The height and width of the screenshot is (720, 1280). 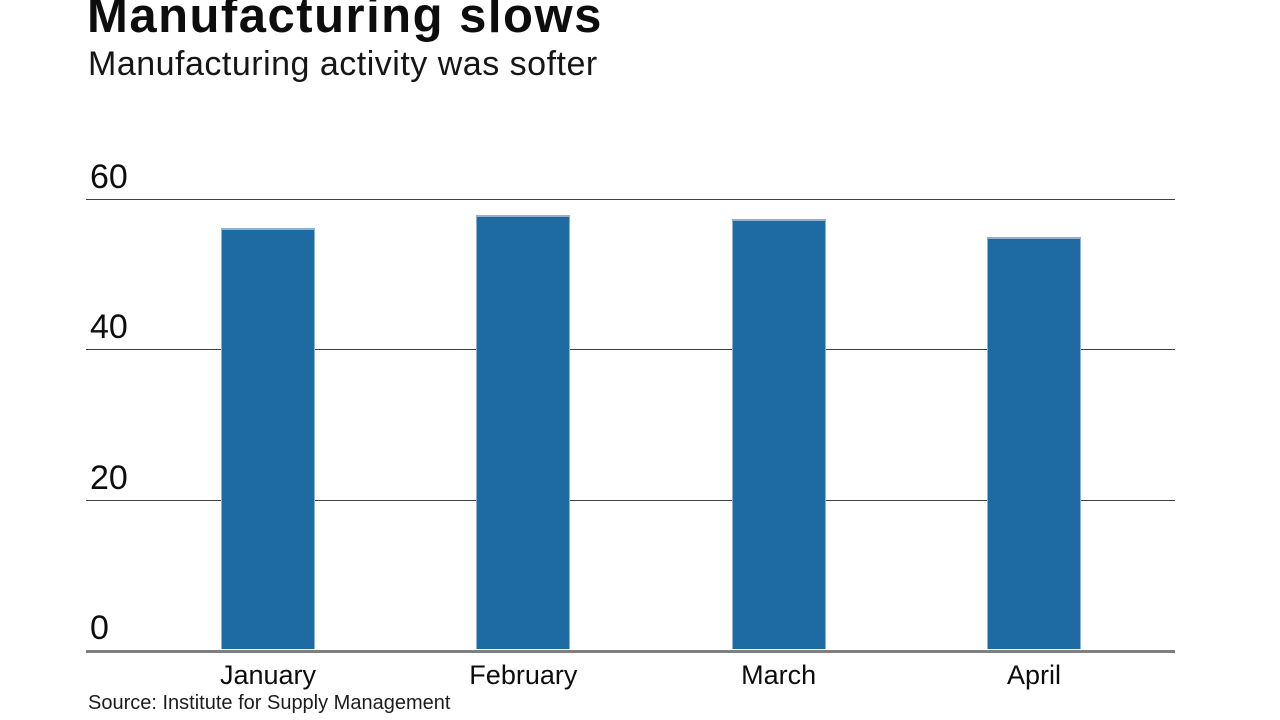 What do you see at coordinates (109, 177) in the screenshot?
I see `ytick-label-60: 60` at bounding box center [109, 177].